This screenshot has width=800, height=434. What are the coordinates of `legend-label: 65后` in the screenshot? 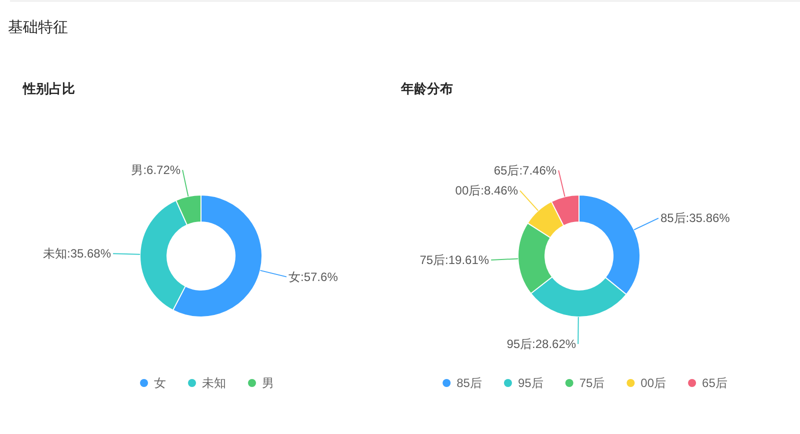 It's located at (715, 383).